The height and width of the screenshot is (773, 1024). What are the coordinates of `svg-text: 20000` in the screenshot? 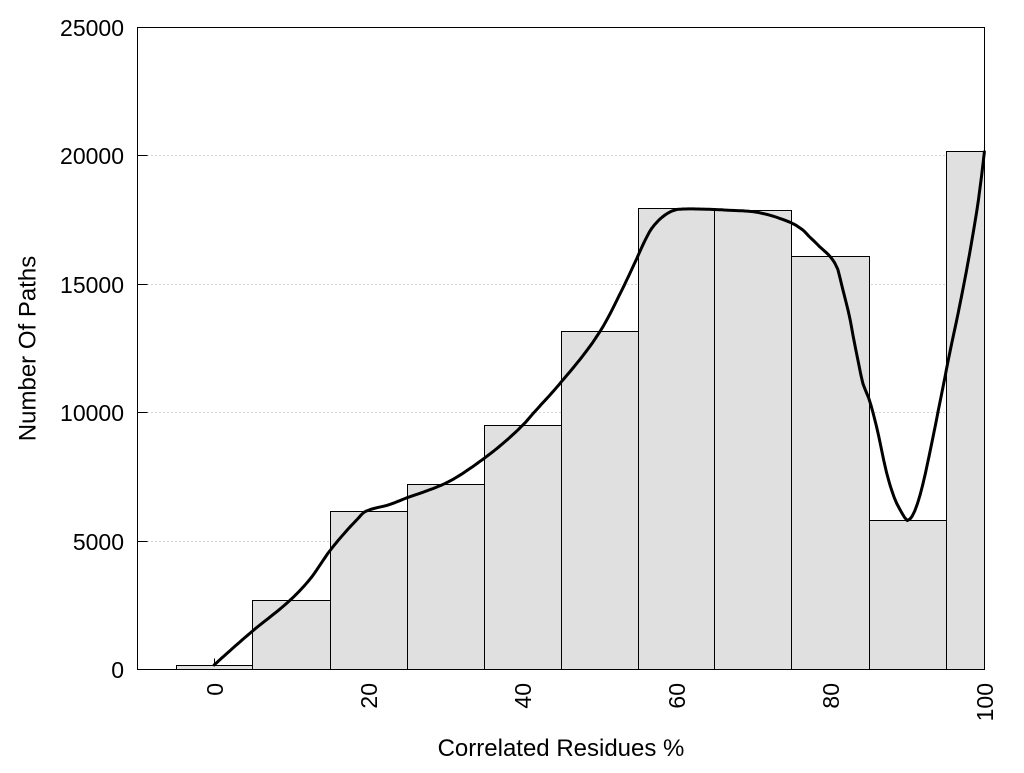 It's located at (92, 156).